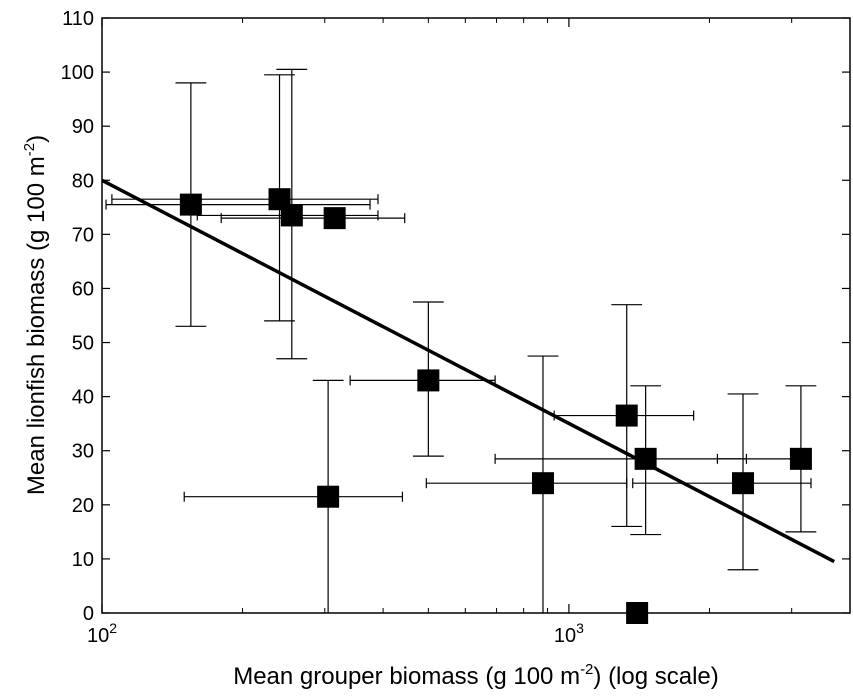  I want to click on y-tick-label: 10, so click(83, 560).